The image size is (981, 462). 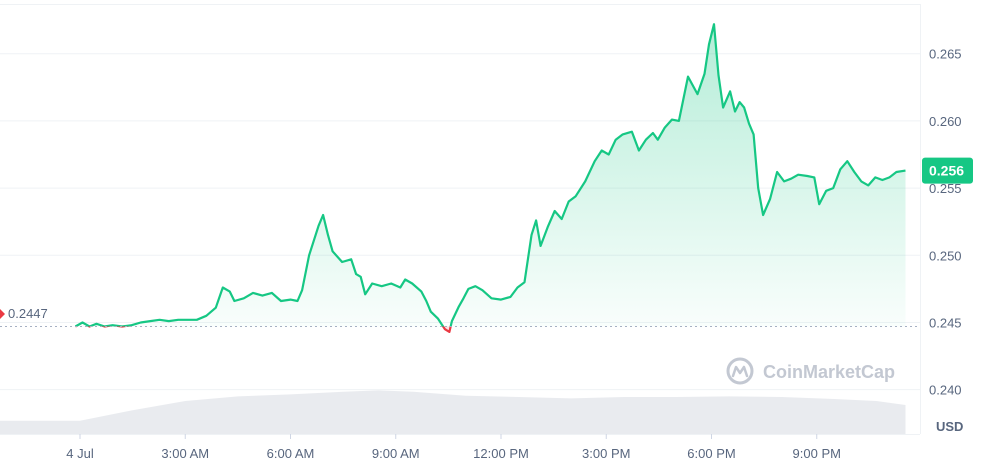 What do you see at coordinates (396, 453) in the screenshot?
I see `x-tick-label: 9:00 AM` at bounding box center [396, 453].